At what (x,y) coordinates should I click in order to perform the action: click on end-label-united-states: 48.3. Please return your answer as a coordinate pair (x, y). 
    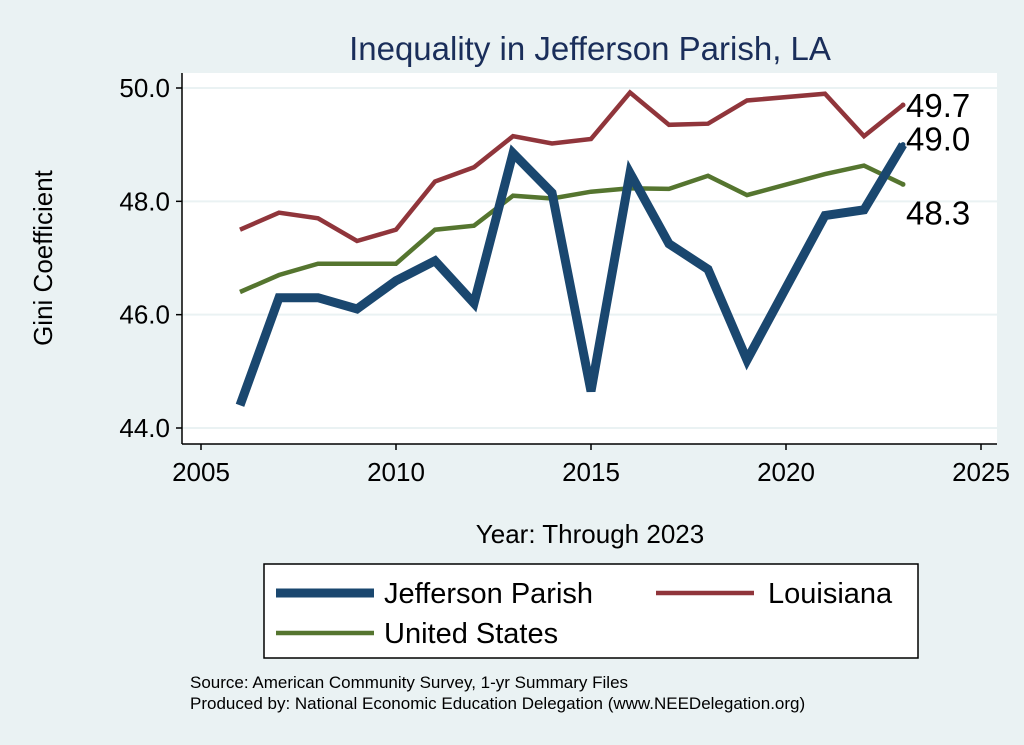
    Looking at the image, I should click on (938, 212).